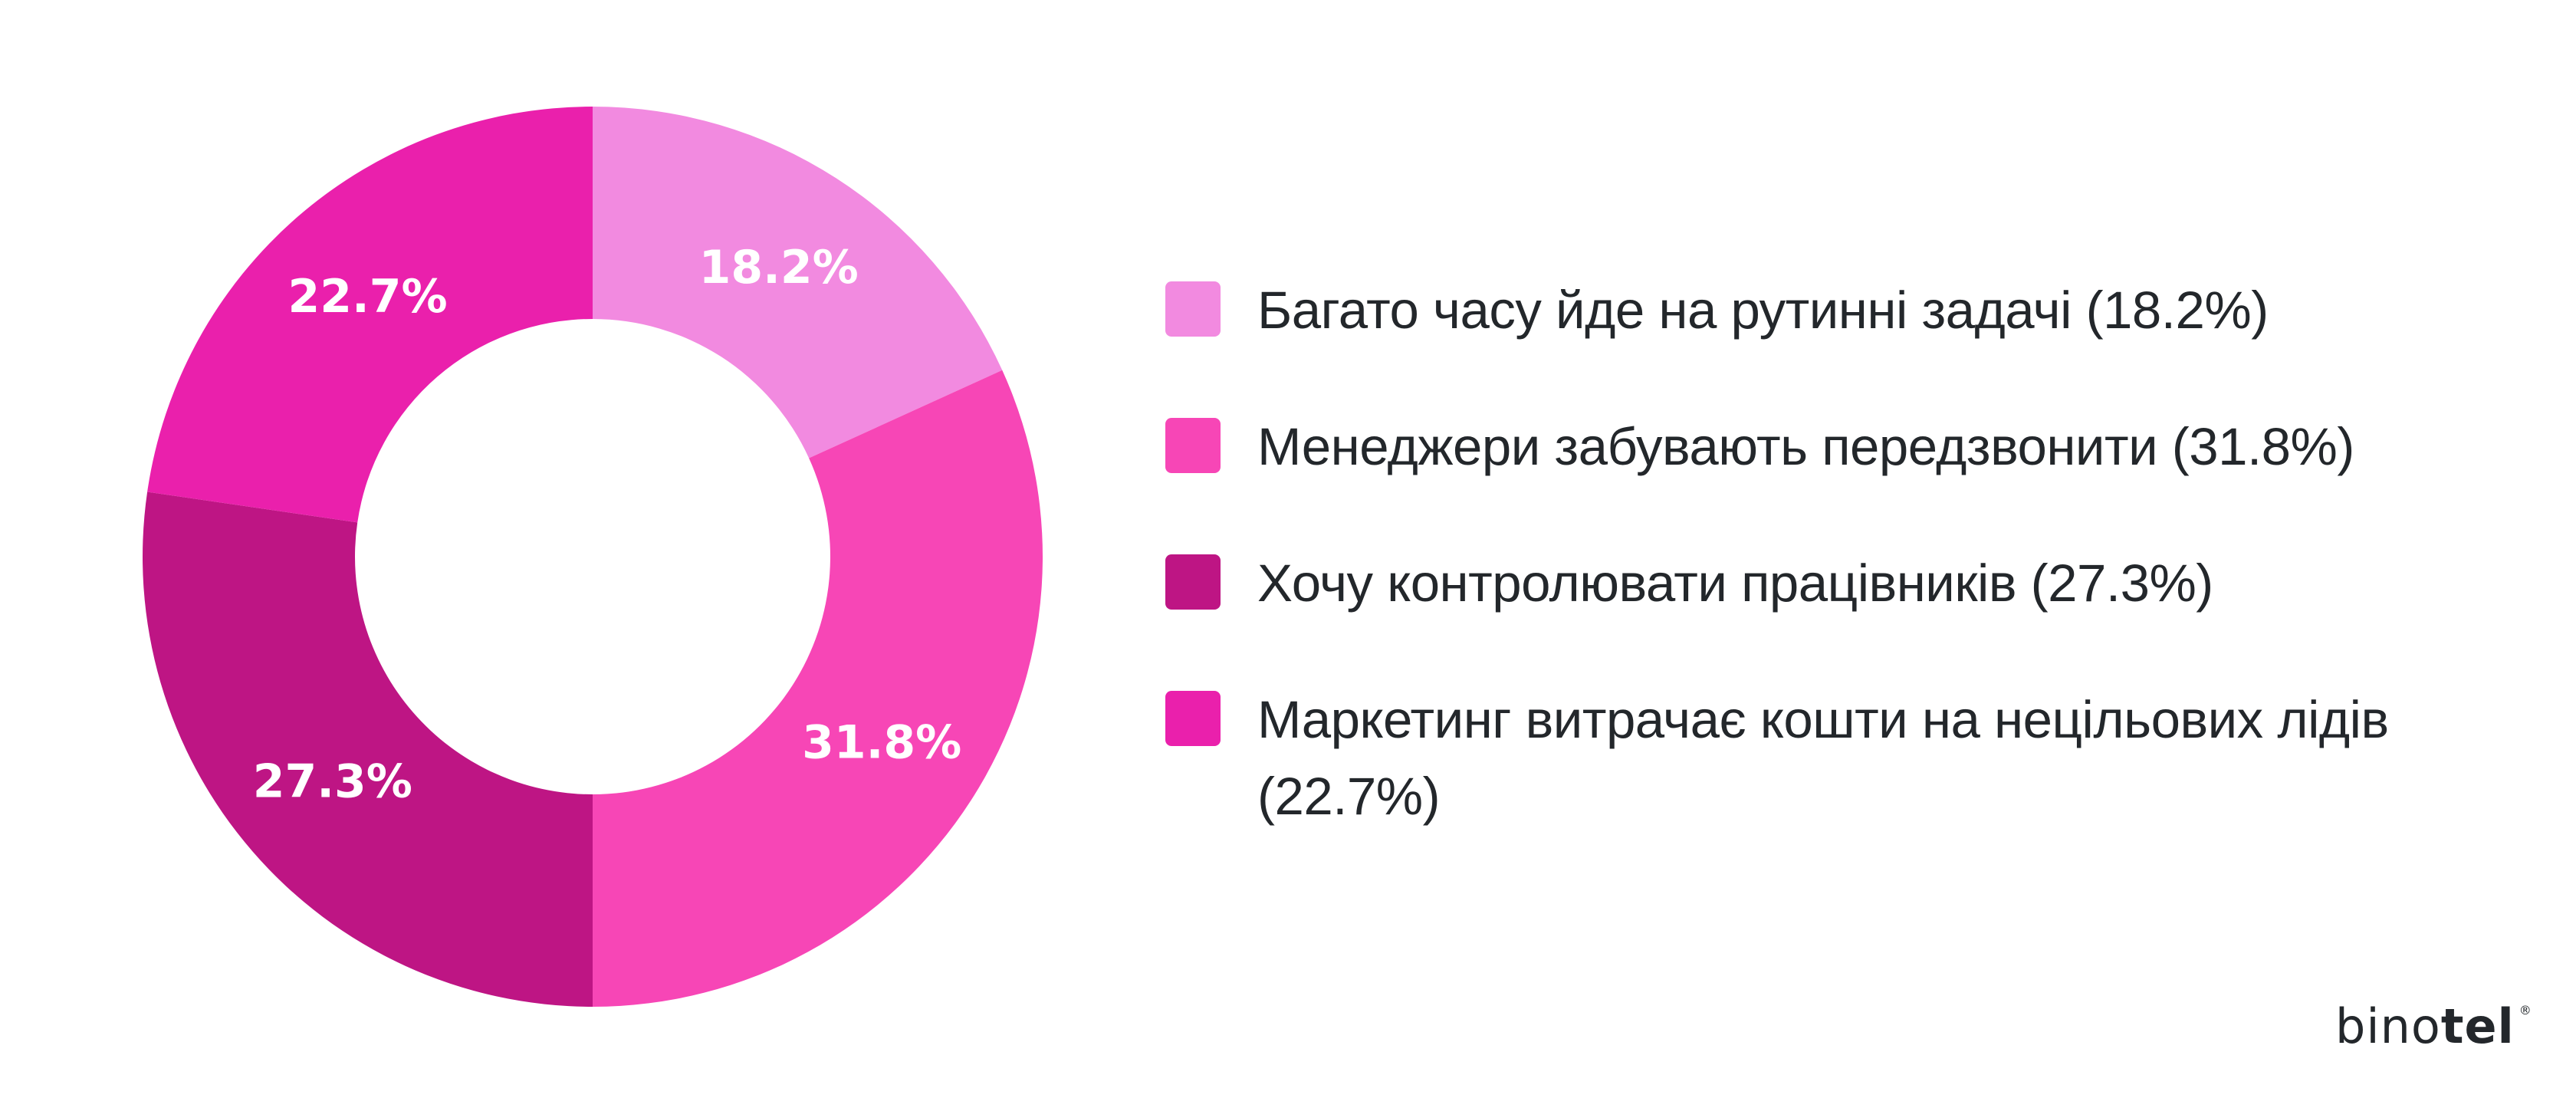  What do you see at coordinates (368, 297) in the screenshot?
I see `slice-value-label: 22.7%` at bounding box center [368, 297].